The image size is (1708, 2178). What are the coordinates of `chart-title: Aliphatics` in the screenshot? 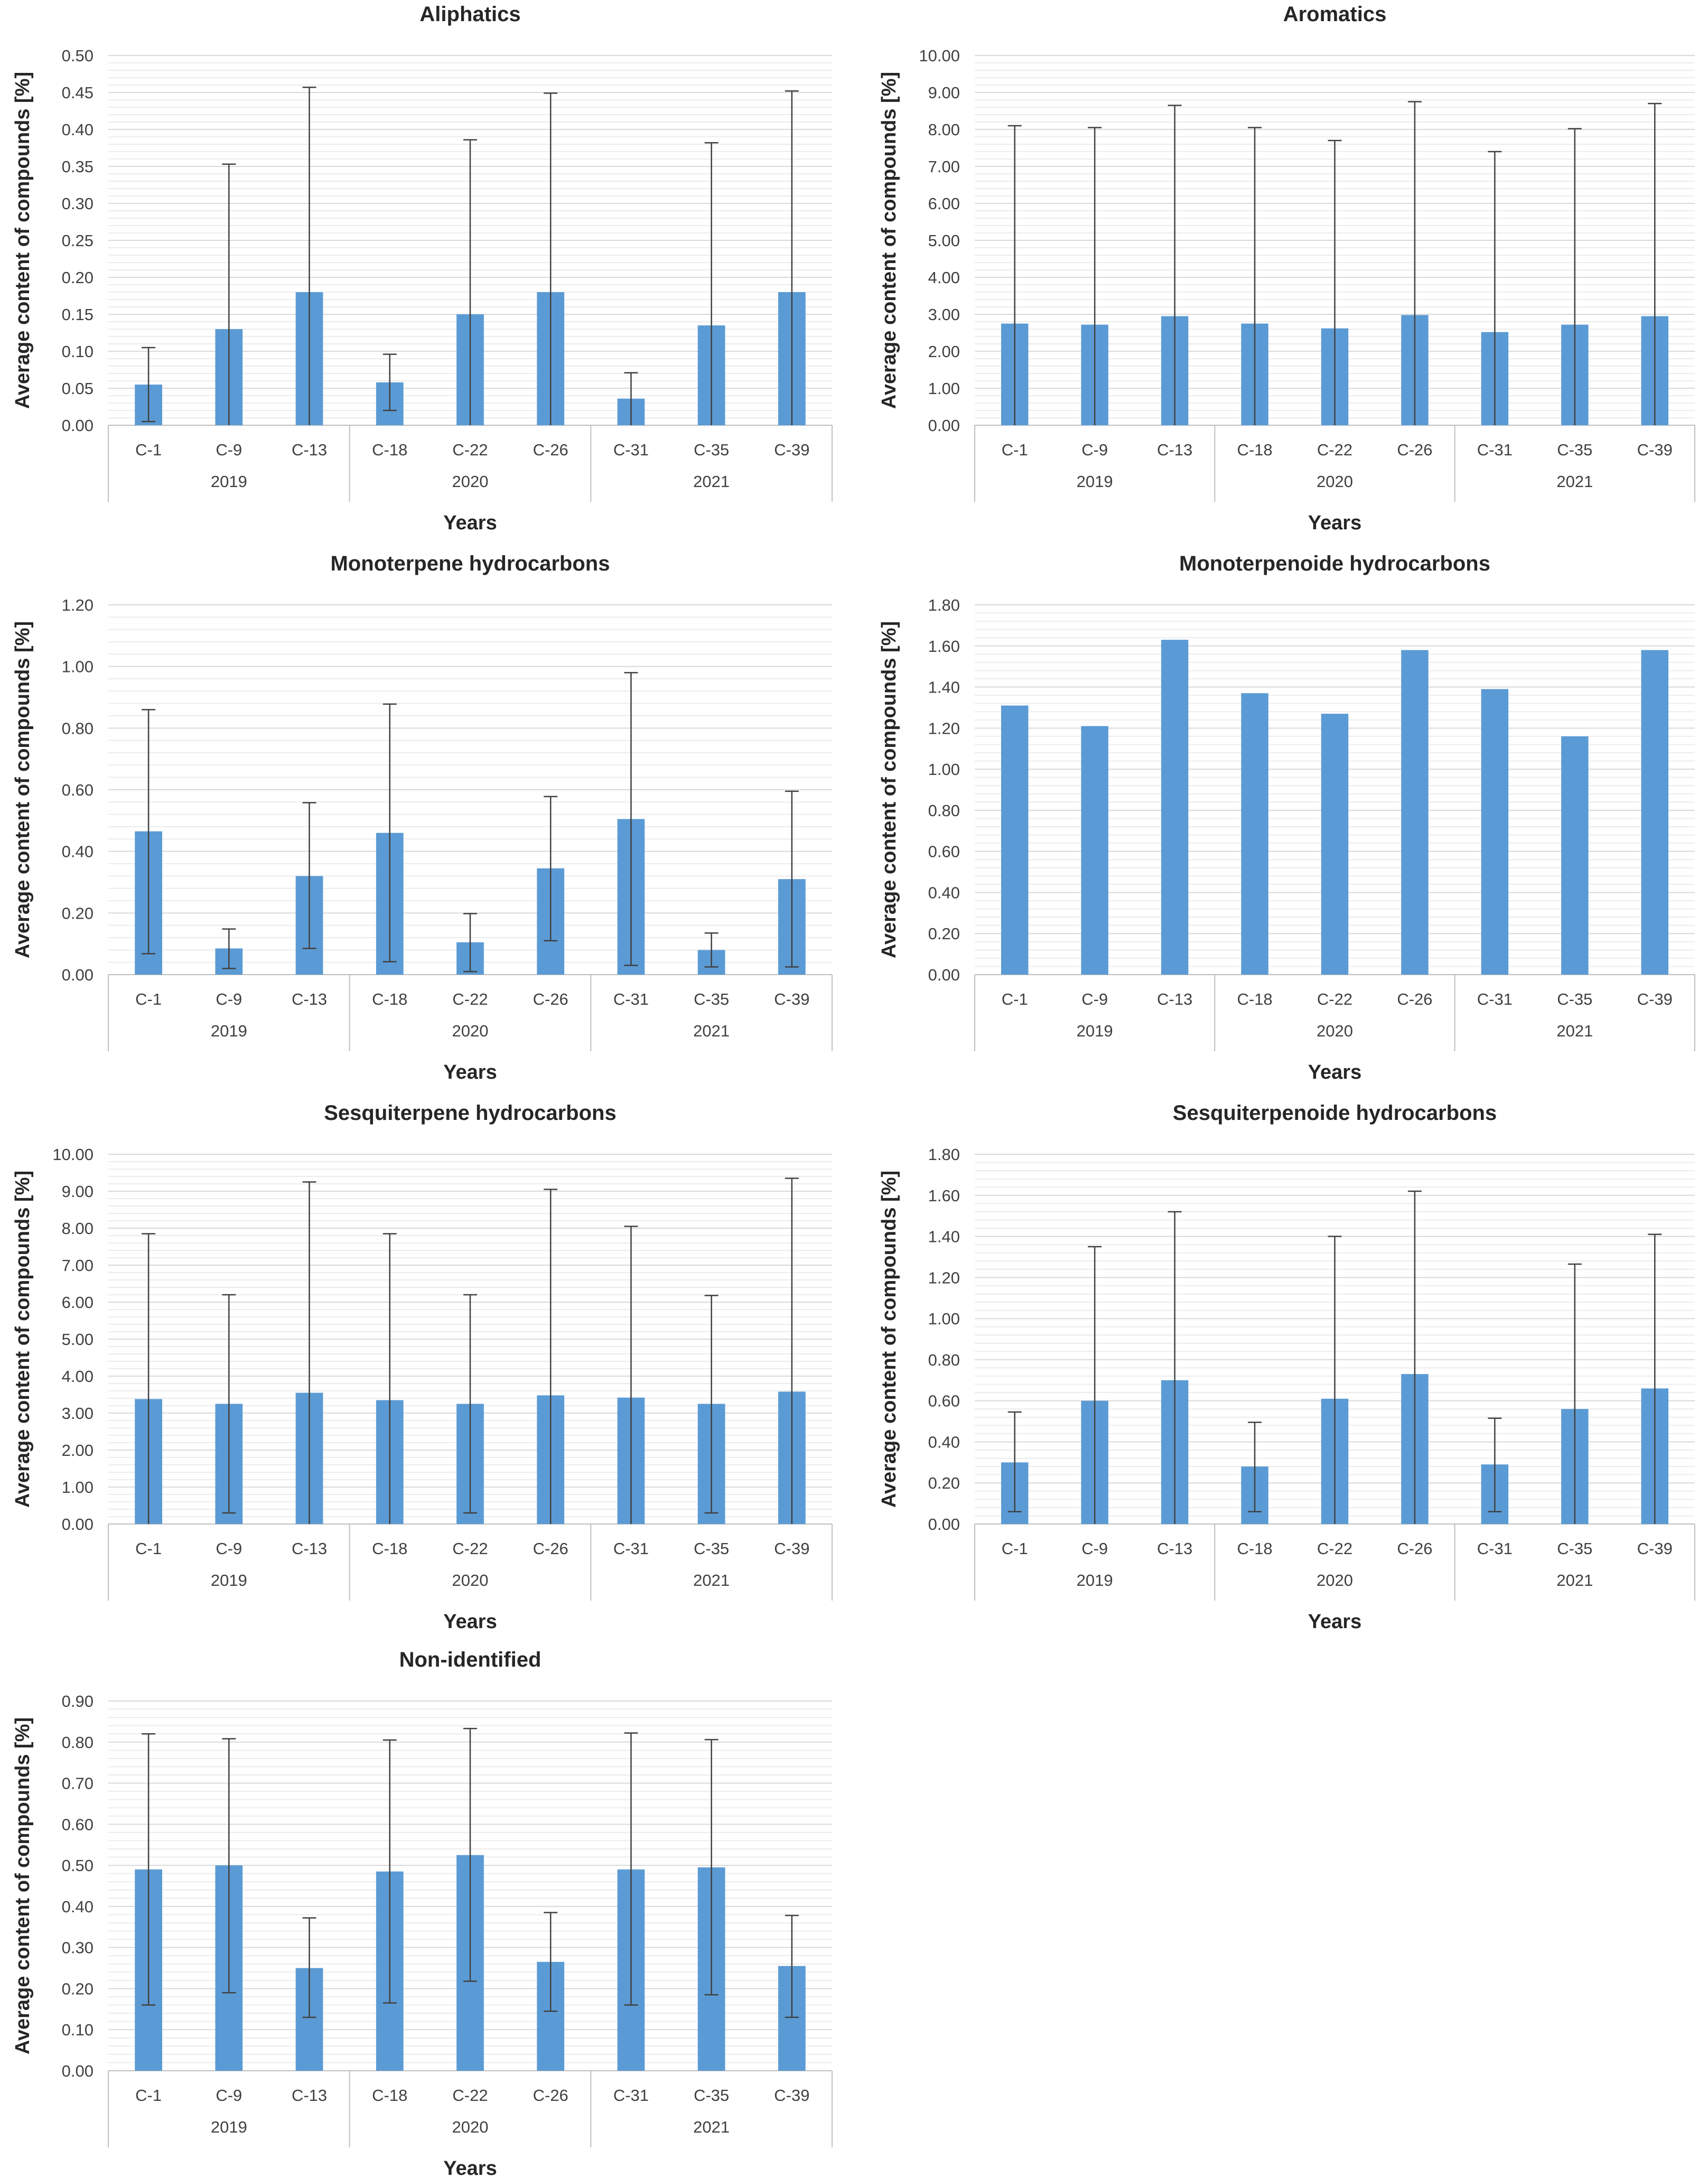 It's located at (469, 15).